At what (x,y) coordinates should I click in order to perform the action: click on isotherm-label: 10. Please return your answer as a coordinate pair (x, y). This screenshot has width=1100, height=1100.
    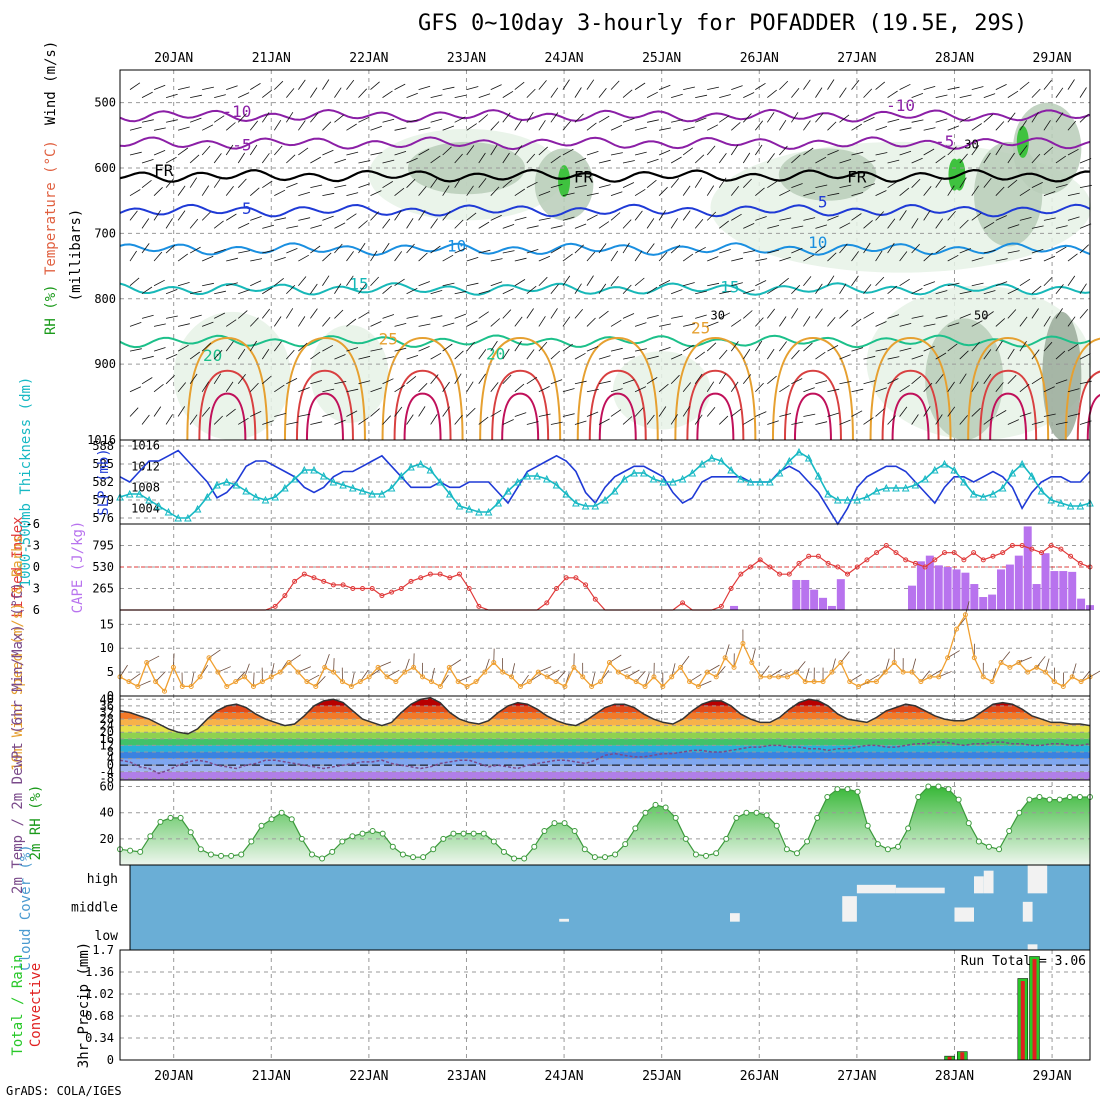
    Looking at the image, I should click on (817, 242).